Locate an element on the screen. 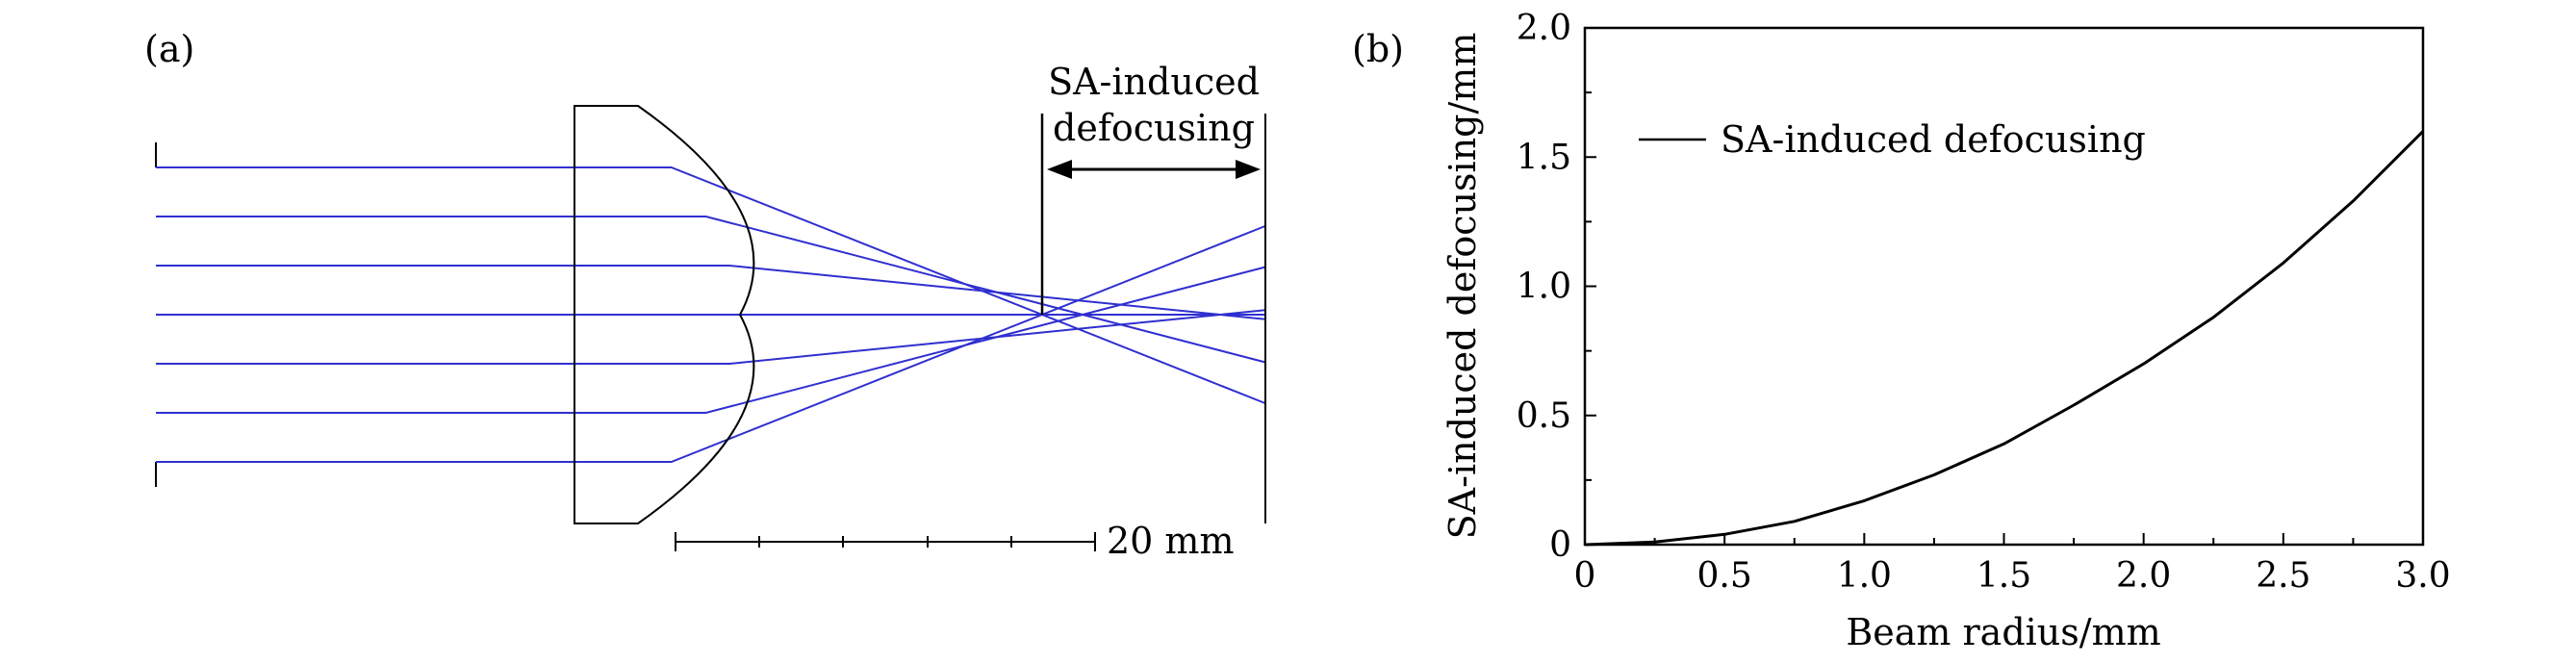 Image resolution: width=2576 pixels, height=663 pixels. y-tick-label: 0 is located at coordinates (1560, 545).